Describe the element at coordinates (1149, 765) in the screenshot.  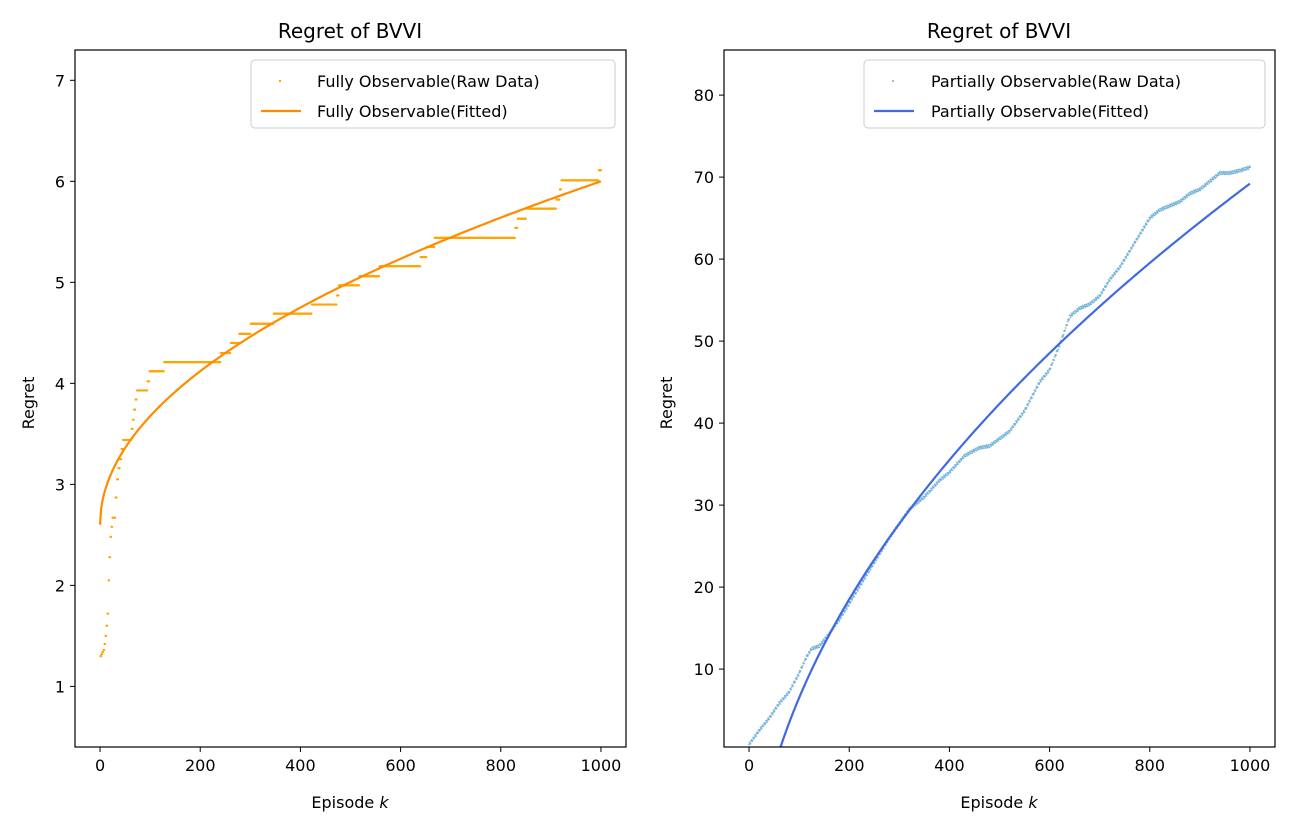
I see `x-tick-label: 800` at that location.